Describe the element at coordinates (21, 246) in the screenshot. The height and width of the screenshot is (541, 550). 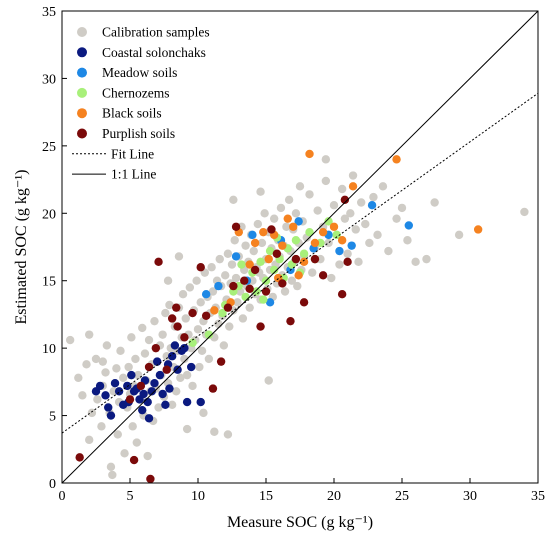
I see `y-axis-label: Estimated SOC (g kg⁻¹)` at that location.